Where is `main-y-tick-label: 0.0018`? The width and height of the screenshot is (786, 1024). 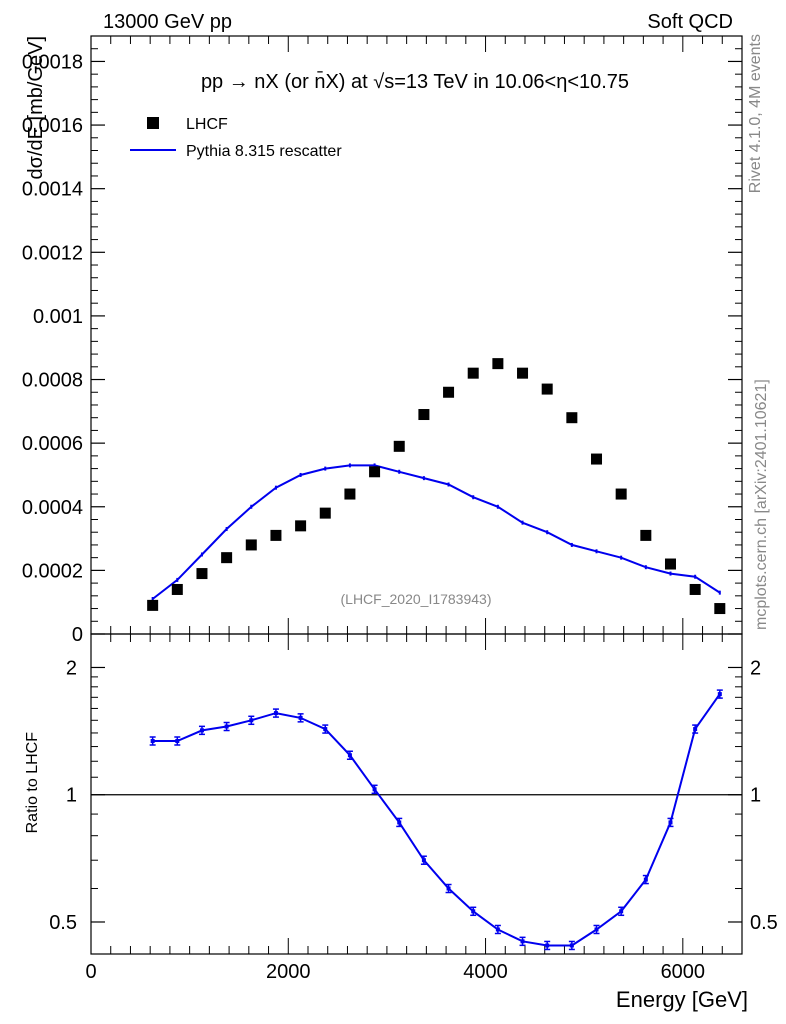 main-y-tick-label: 0.0018 is located at coordinates (52, 62).